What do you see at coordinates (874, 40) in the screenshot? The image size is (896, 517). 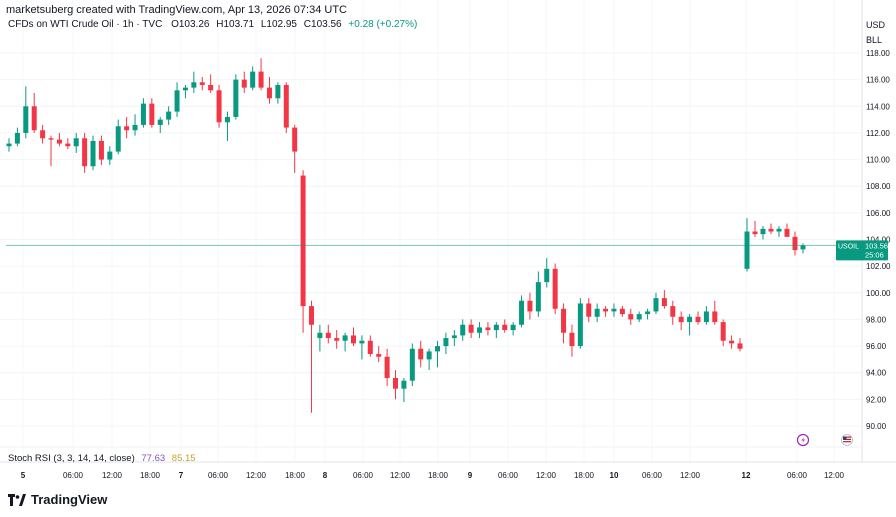 I see `unit-label: BLL` at bounding box center [874, 40].